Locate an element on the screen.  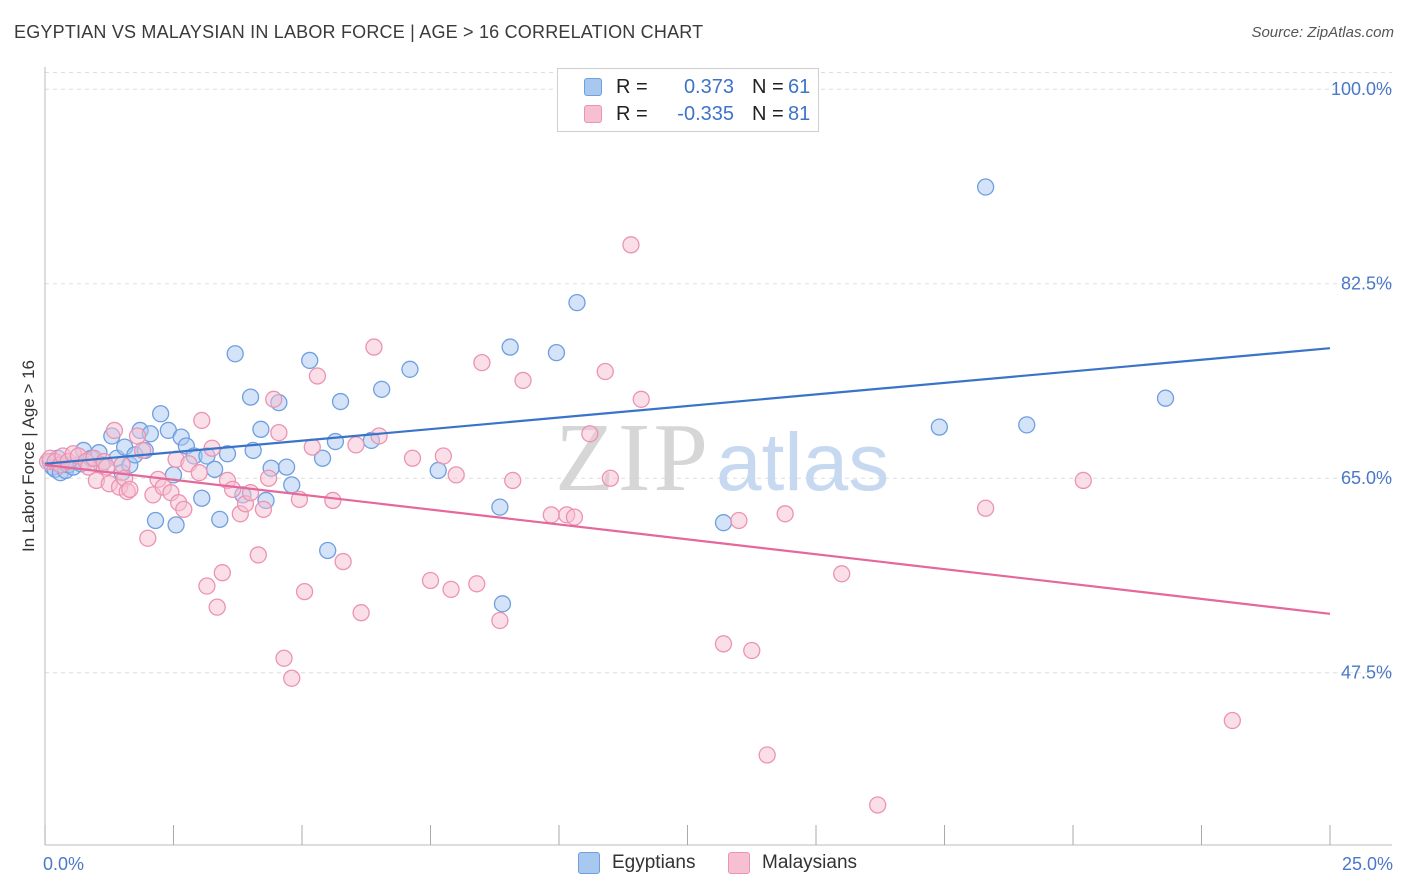
correlation-legend: R = 0.373 N = 61 R = -0.335 N = 81 is located at coordinates (688, 100).